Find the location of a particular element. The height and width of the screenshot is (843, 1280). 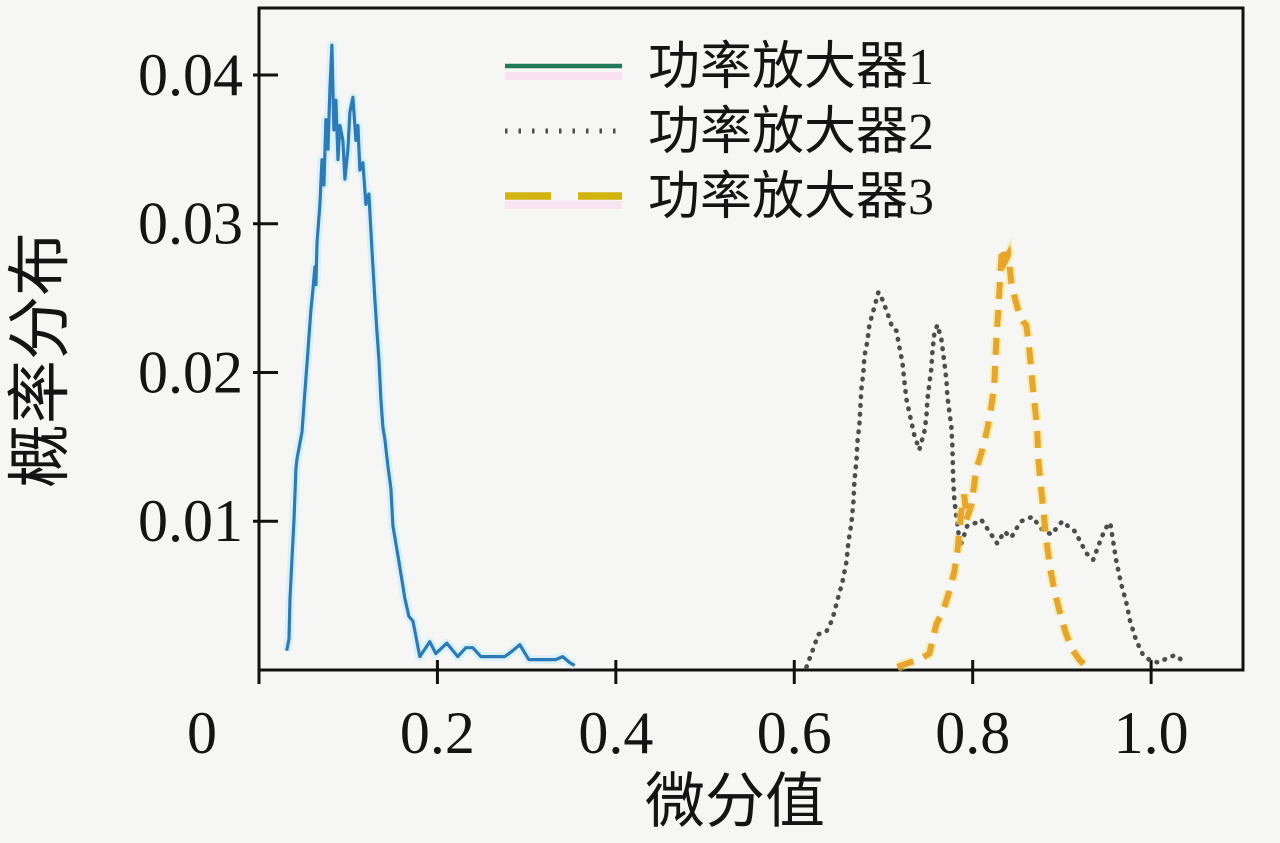

x-axis-label: 微分值 is located at coordinates (735, 802).